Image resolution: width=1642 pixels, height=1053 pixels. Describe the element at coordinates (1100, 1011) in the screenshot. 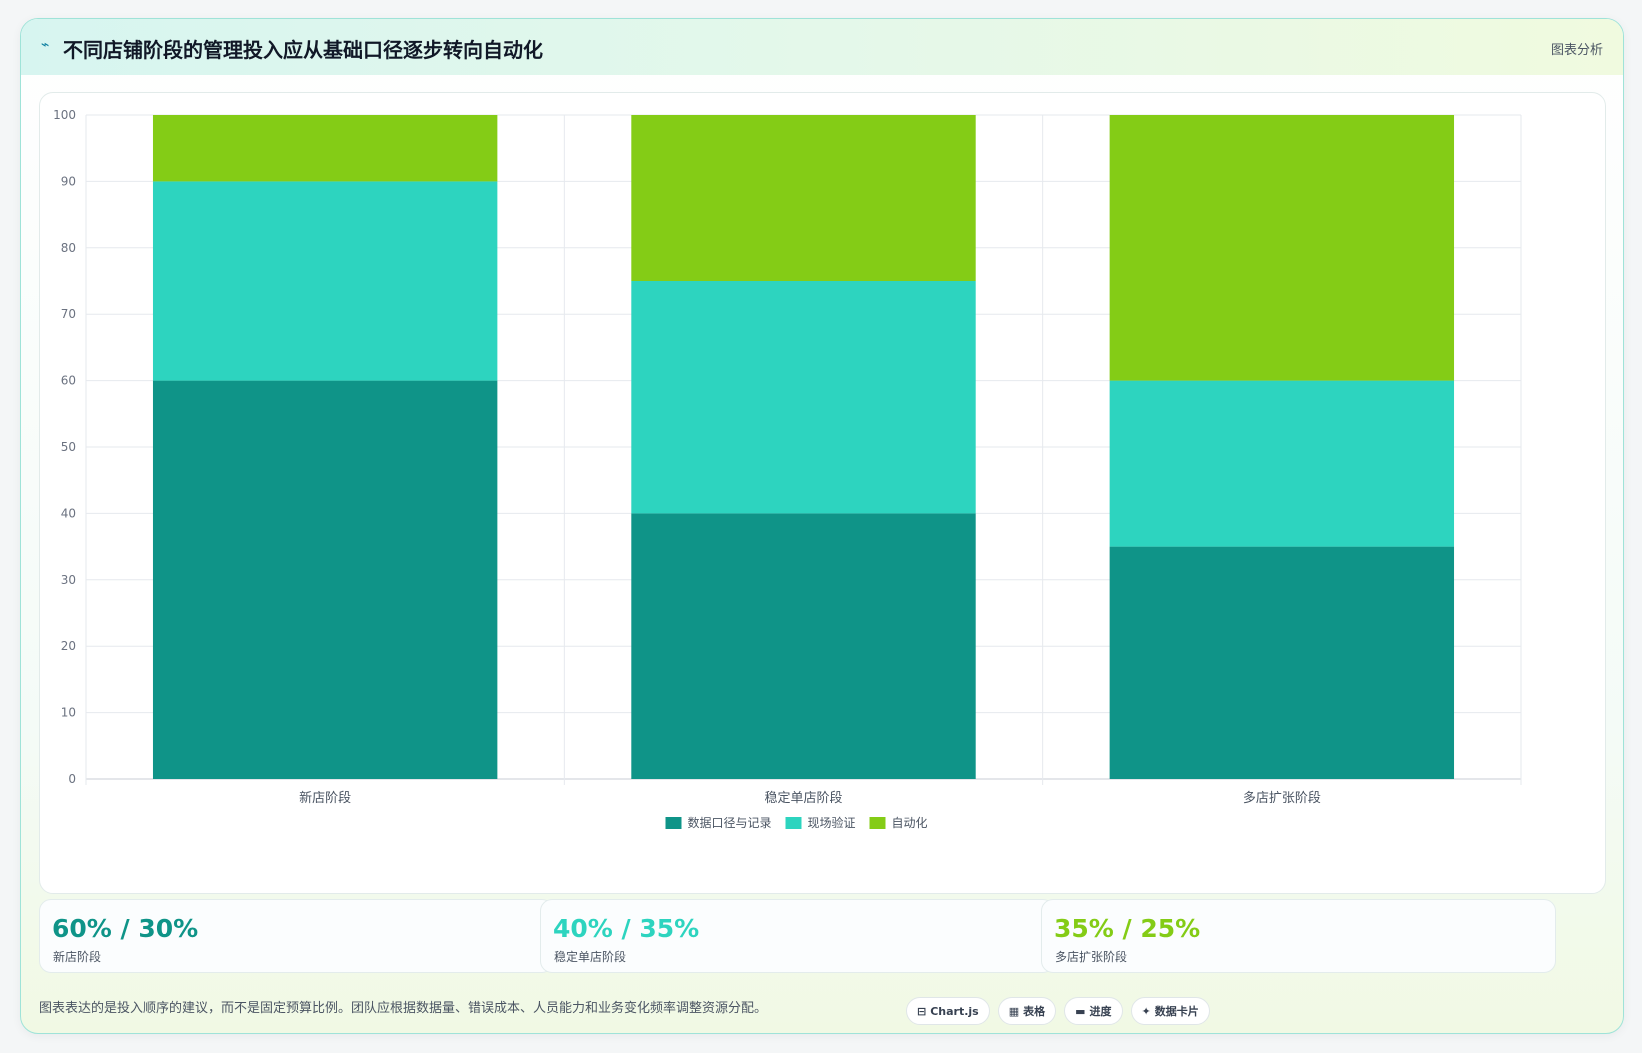

I see `pill-label: 进度` at that location.